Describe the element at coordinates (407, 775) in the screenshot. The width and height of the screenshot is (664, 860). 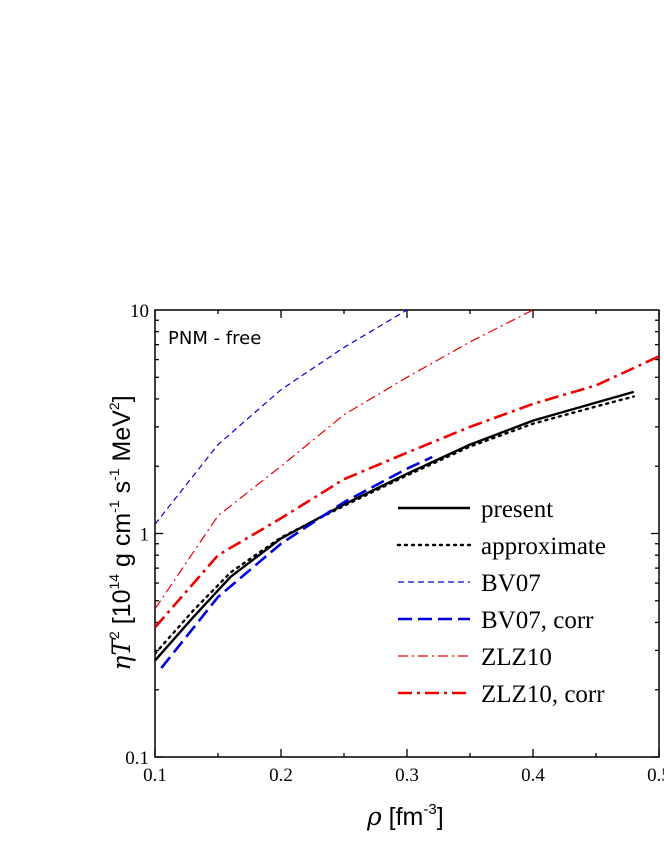
I see `x-tick-label: 0.3` at that location.